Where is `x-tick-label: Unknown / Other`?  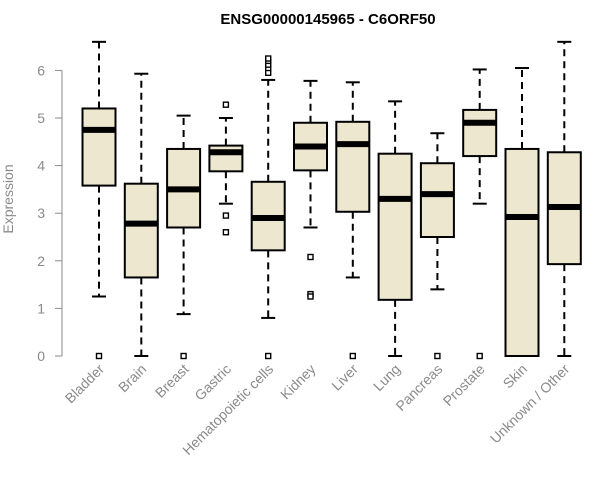 x-tick-label: Unknown / Other is located at coordinates (530, 404).